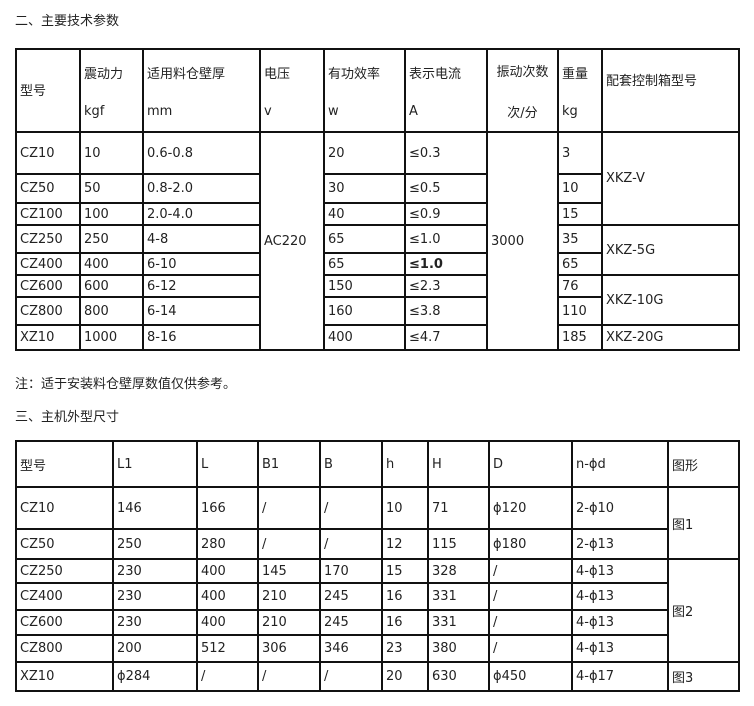 Image resolution: width=754 pixels, height=706 pixels. What do you see at coordinates (670, 337) in the screenshot?
I see `control-box-cell: XKZ-20G` at bounding box center [670, 337].